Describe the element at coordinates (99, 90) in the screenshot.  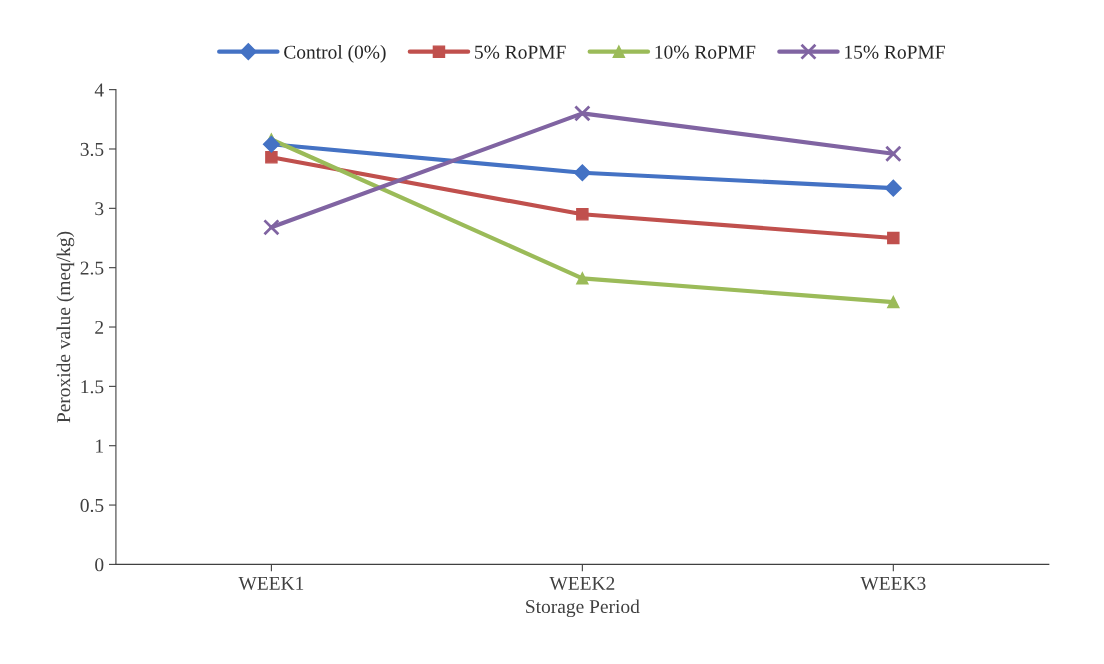
I see `y-tick-label: 4` at that location.